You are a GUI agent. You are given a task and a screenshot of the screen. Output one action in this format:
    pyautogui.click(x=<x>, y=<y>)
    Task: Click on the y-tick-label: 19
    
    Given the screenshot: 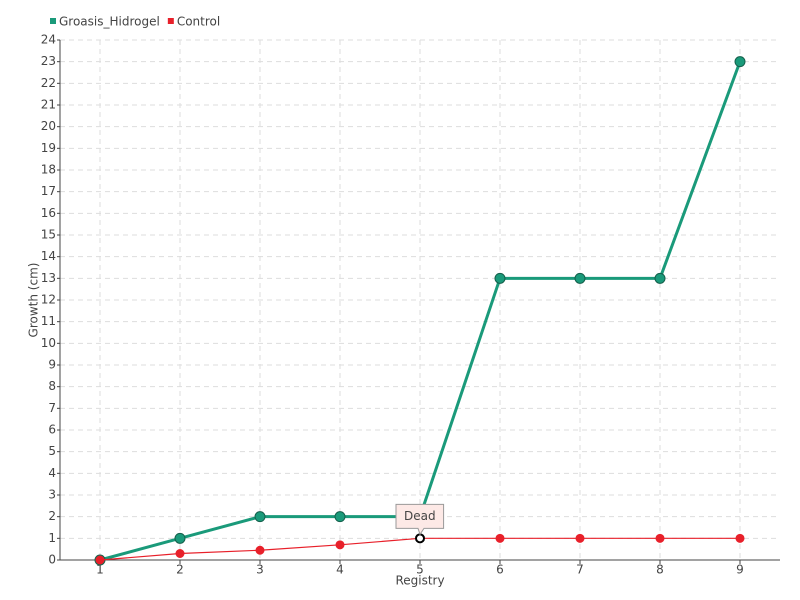 What is the action you would take?
    pyautogui.click(x=48, y=148)
    